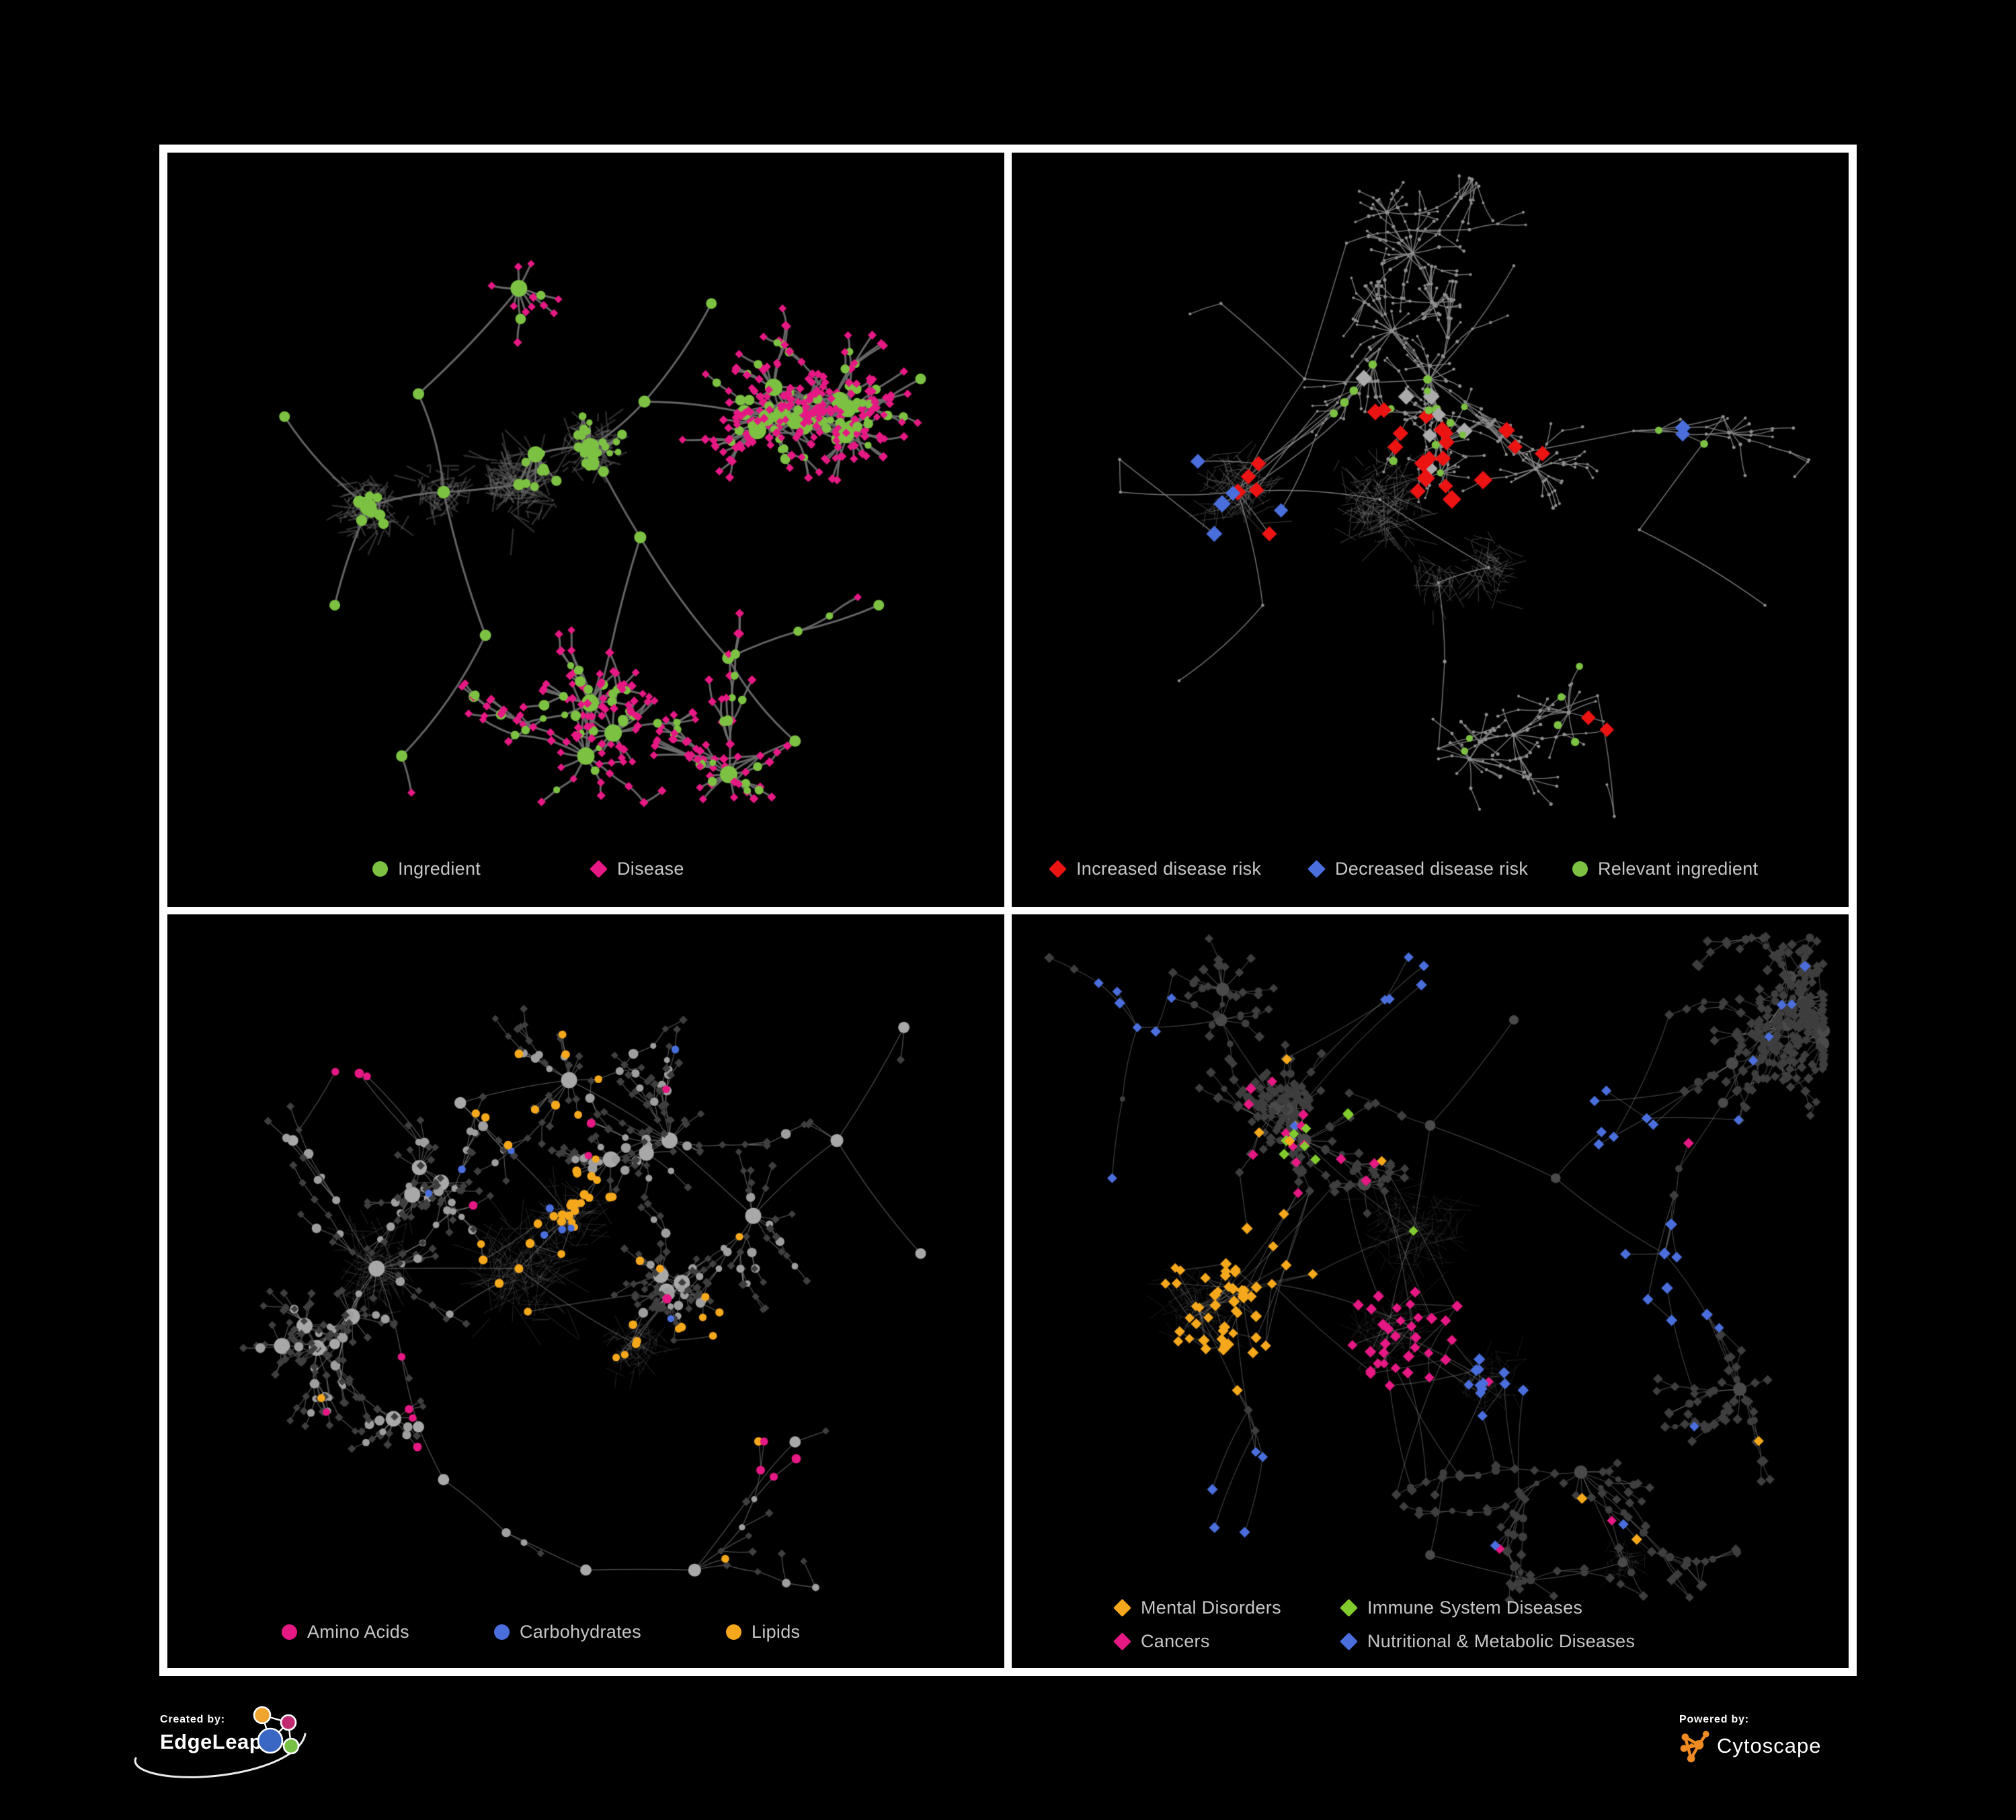 This screenshot has height=1820, width=2016. Describe the element at coordinates (650, 868) in the screenshot. I see `legend-label: Disease` at that location.